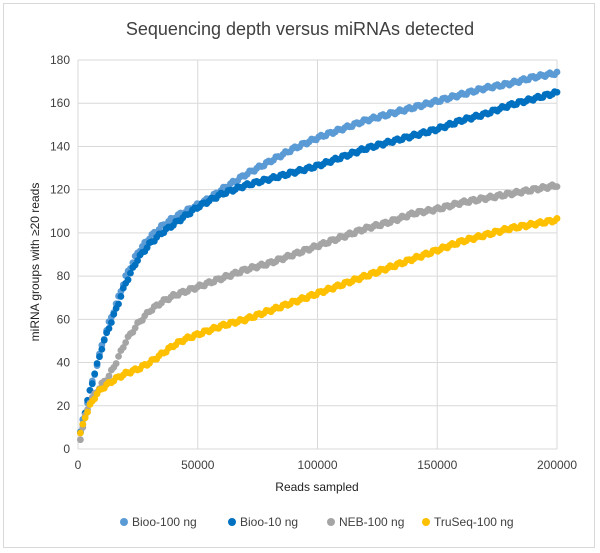 Image resolution: width=600 pixels, height=553 pixels. Describe the element at coordinates (437, 465) in the screenshot. I see `x-tick-label: 150000` at that location.